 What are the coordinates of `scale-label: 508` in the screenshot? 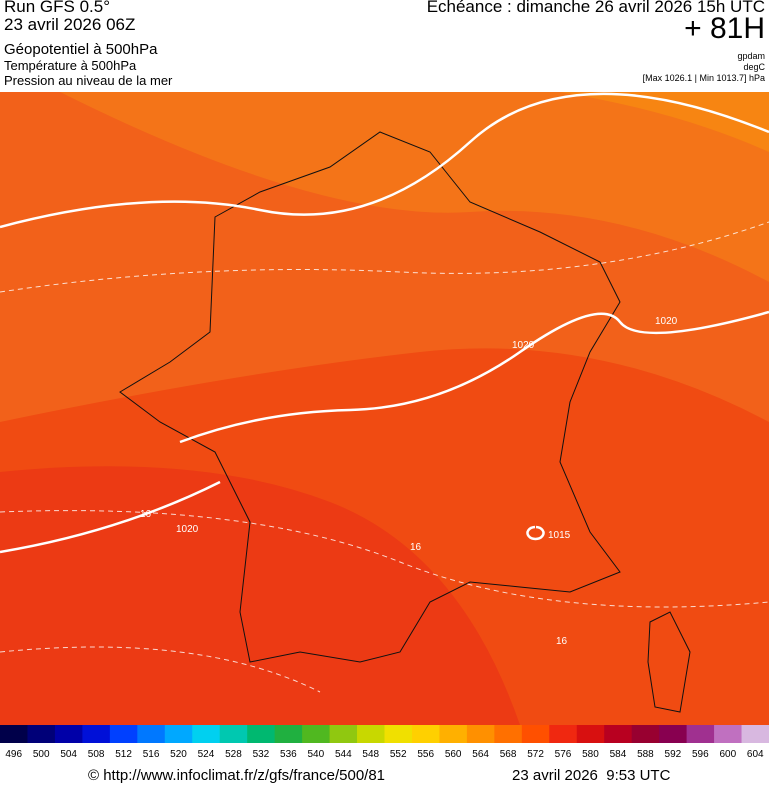 It's located at (96, 754).